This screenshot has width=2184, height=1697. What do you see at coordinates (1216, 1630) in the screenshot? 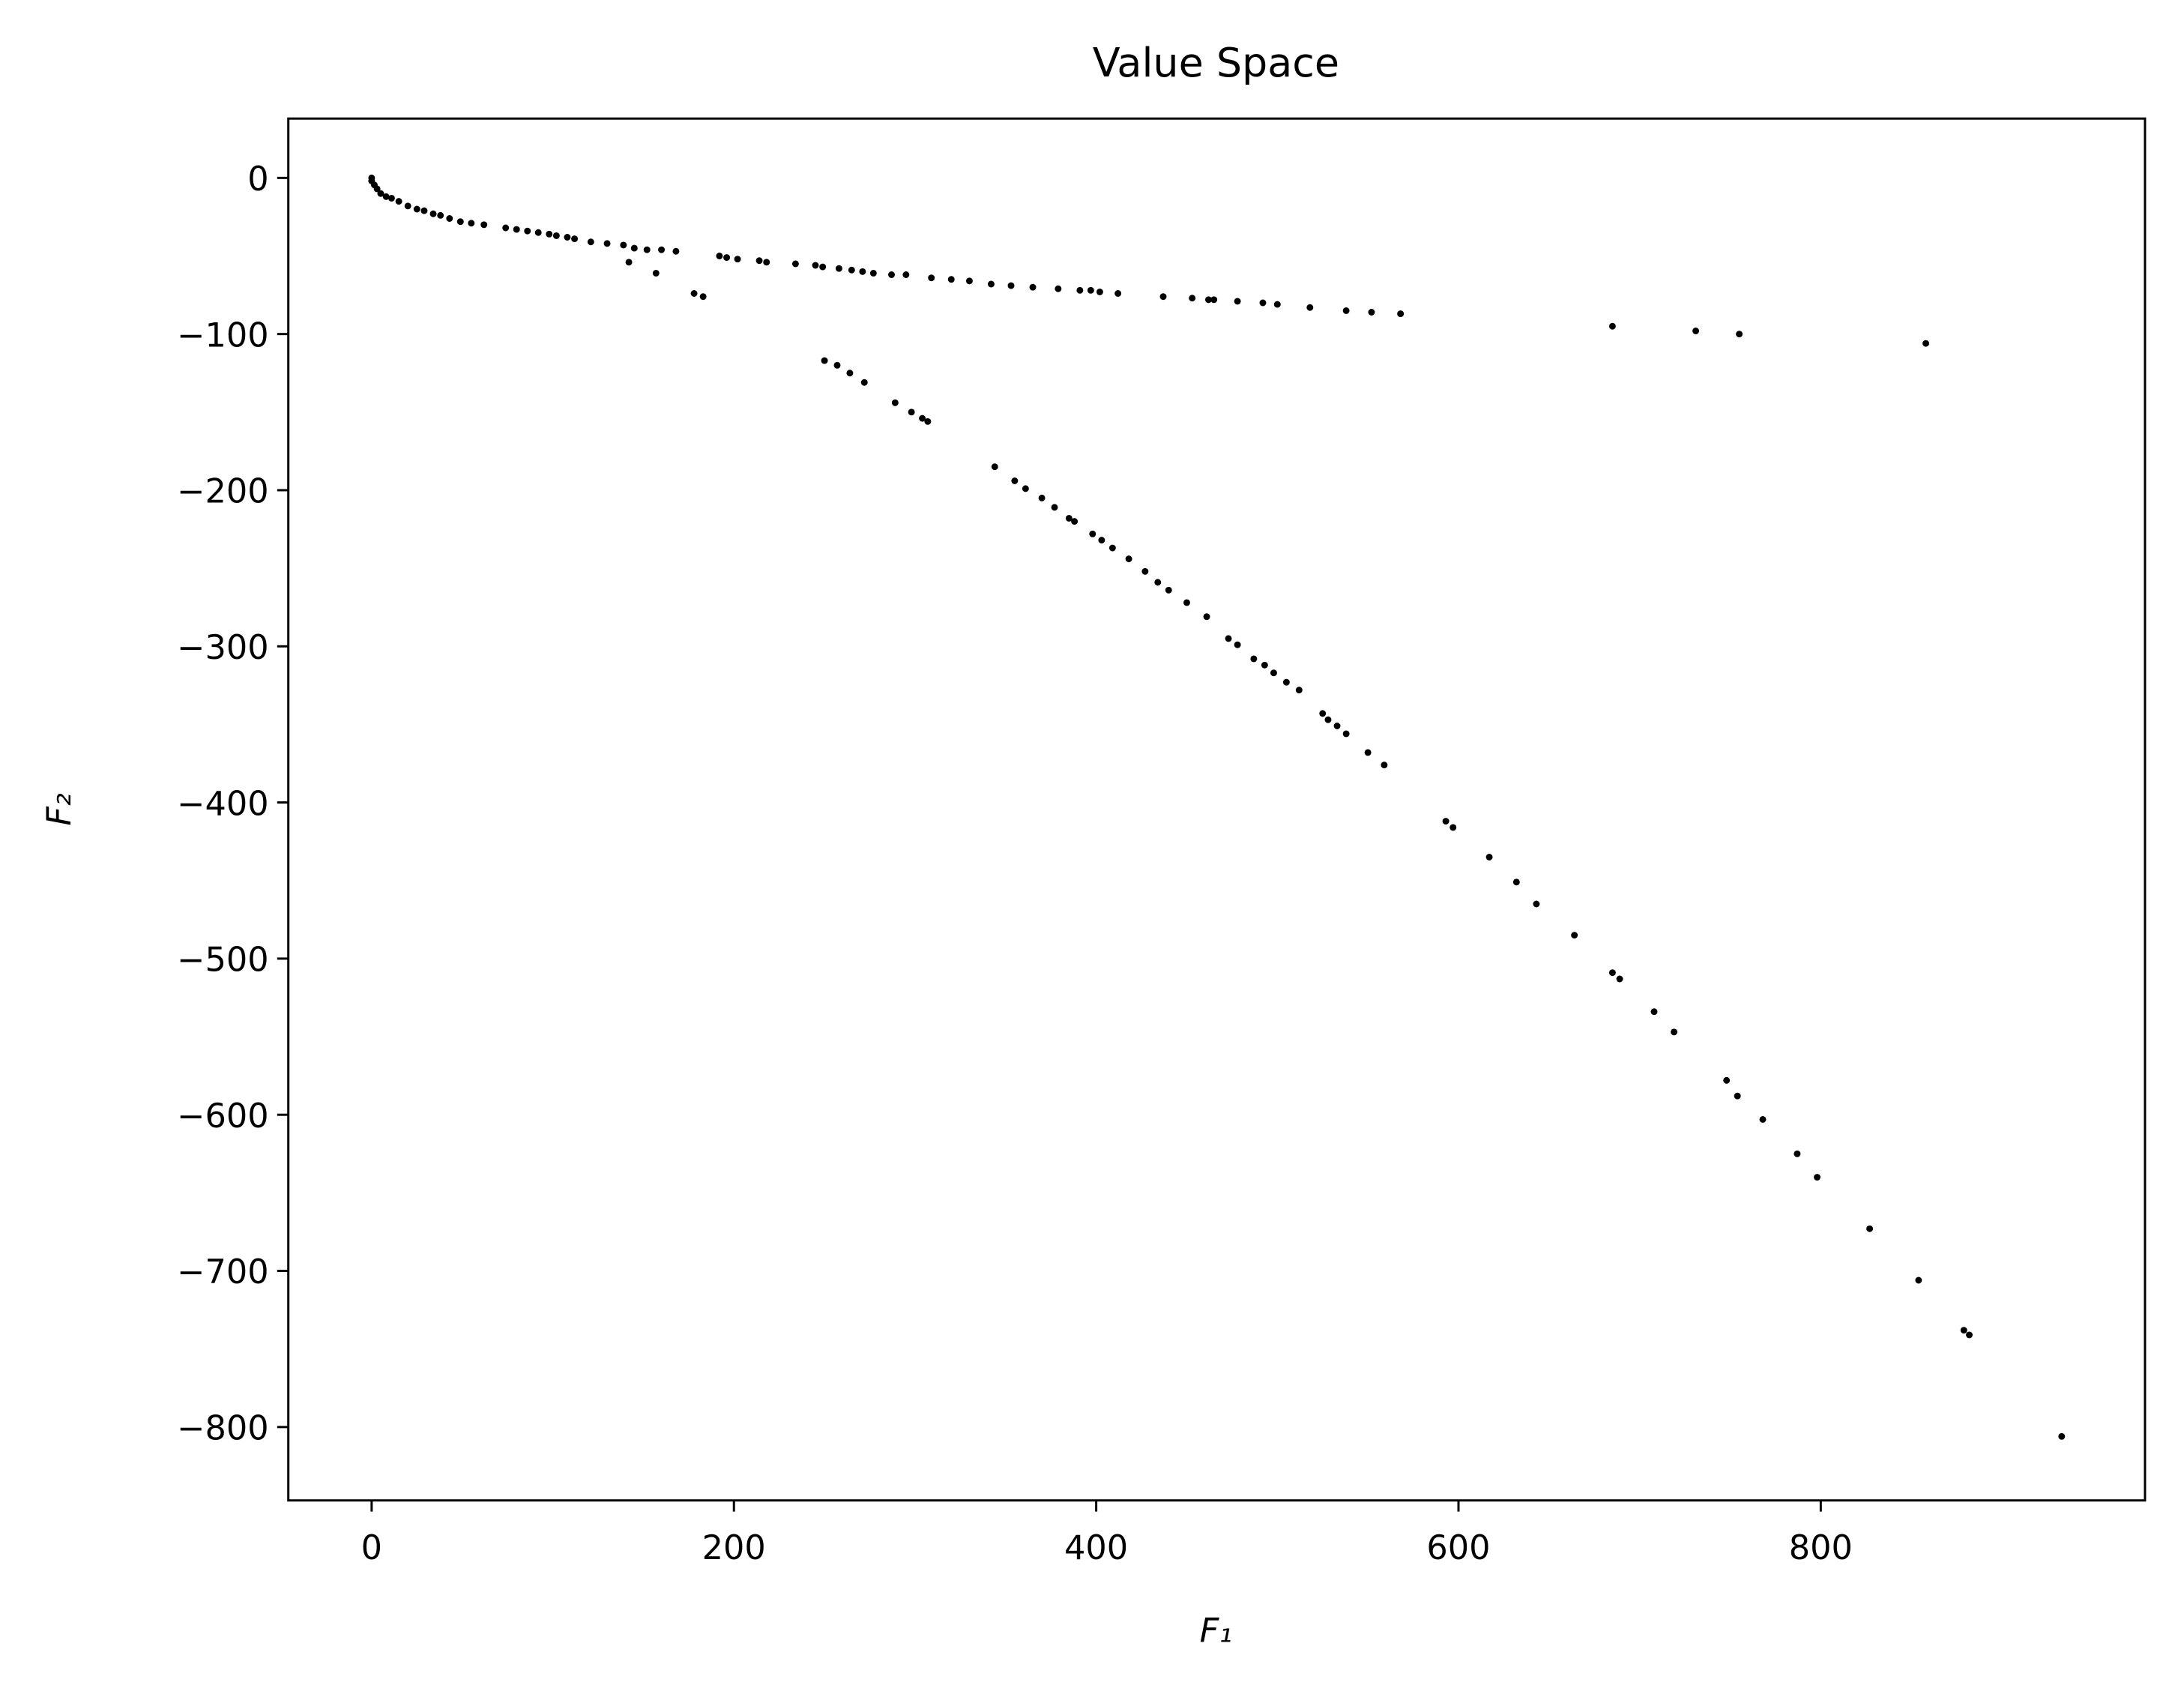
I see `x-axis-label: F₁` at bounding box center [1216, 1630].